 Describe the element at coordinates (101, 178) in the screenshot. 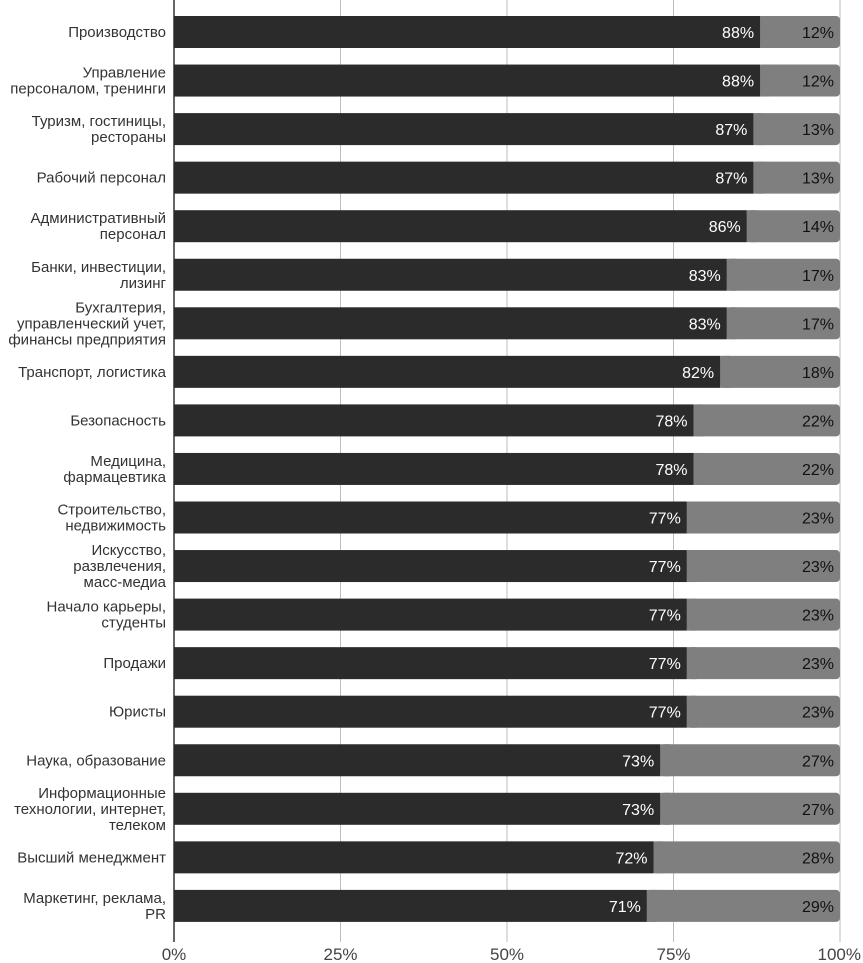

I see `category-label: Рабочий персонал` at that location.